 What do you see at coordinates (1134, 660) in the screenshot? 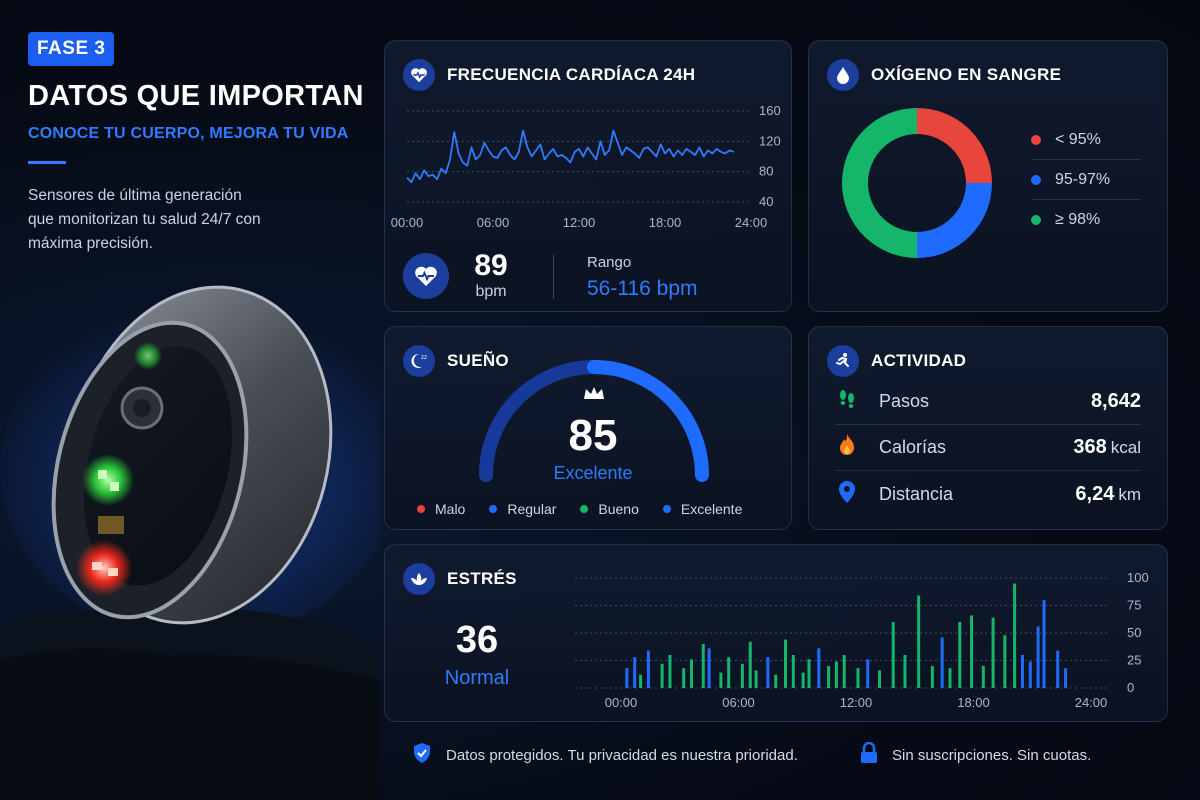
I see `stress-y-tick: 25` at bounding box center [1134, 660].